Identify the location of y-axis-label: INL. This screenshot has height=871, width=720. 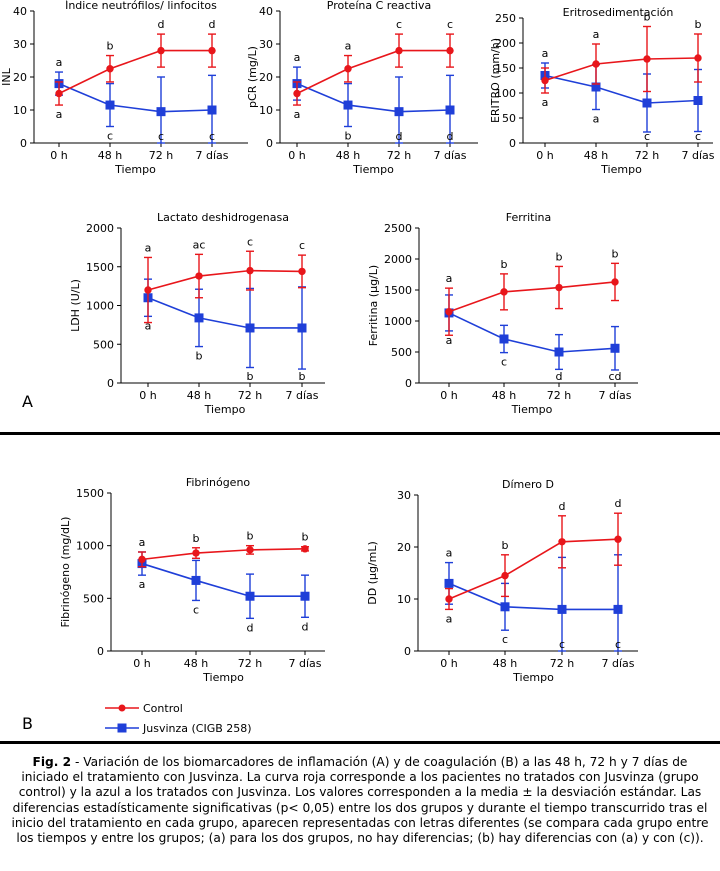
(6, 76).